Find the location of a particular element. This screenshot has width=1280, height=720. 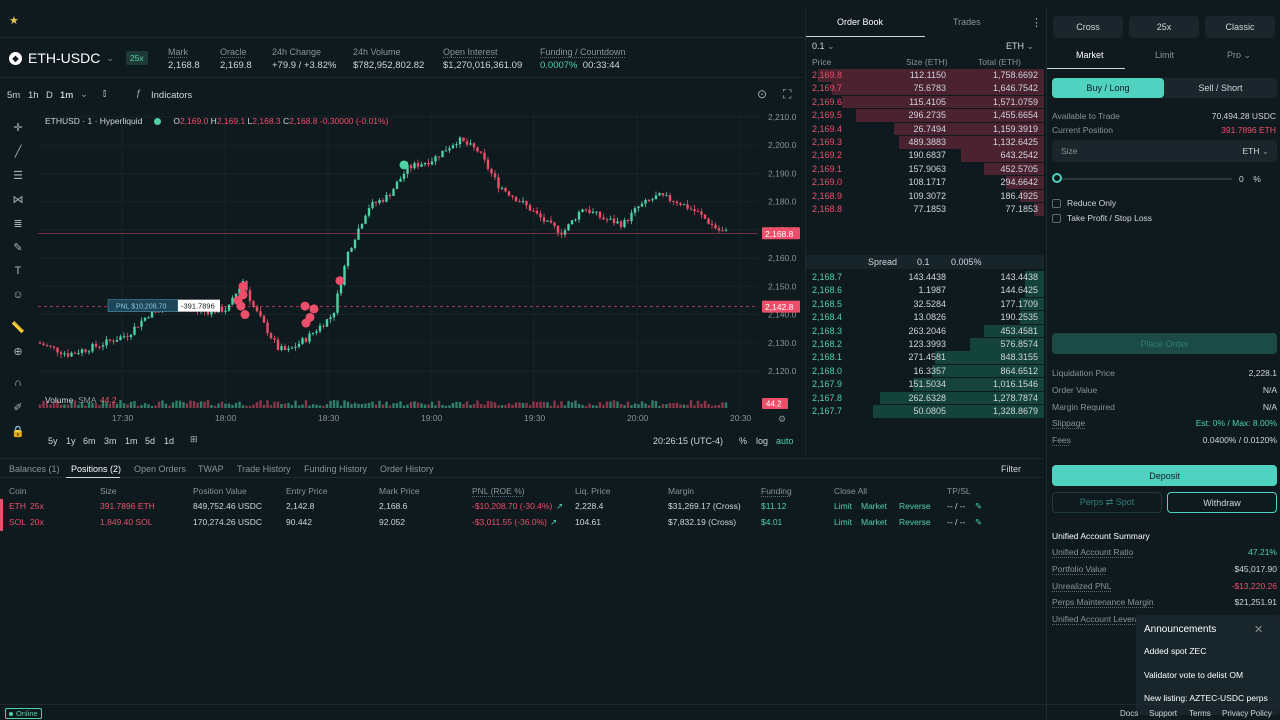

sell-short-button: Sell / Short is located at coordinates (1220, 88).